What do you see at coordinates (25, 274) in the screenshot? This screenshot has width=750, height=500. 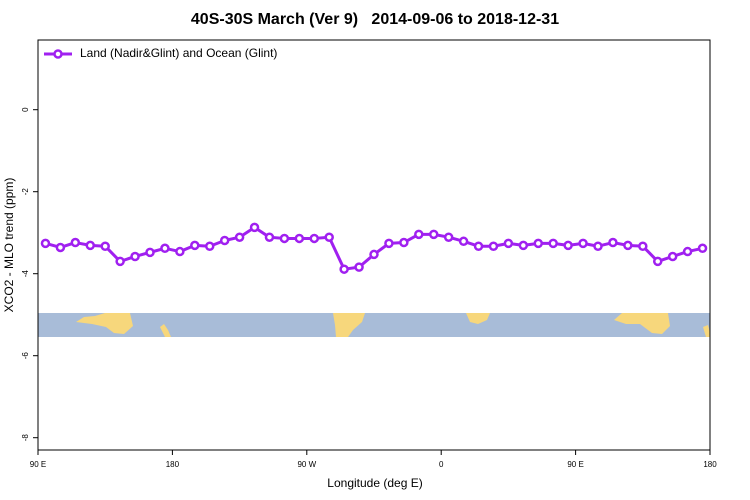 I see `y-tick-label: -4` at bounding box center [25, 274].